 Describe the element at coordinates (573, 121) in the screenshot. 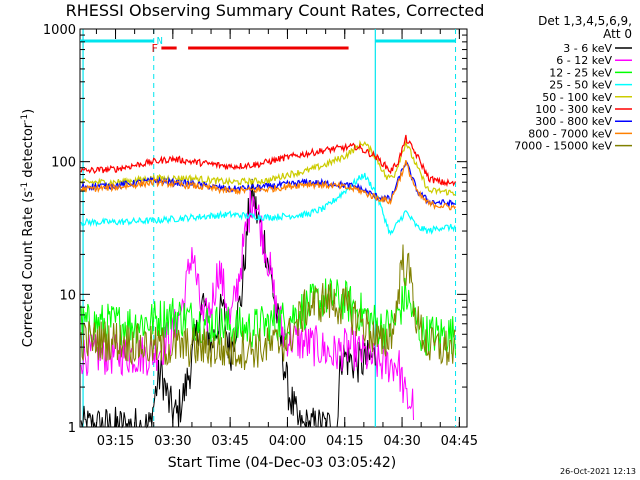

I see `legend-entry-label: 300 - 800 keV` at that location.